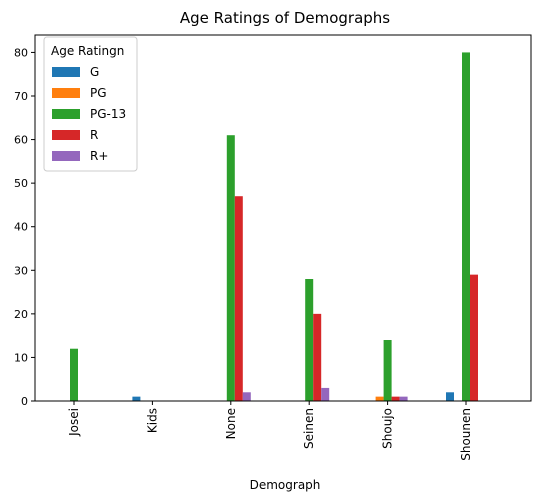  Describe the element at coordinates (66, 135) in the screenshot. I see `legend-swatch-r` at that location.